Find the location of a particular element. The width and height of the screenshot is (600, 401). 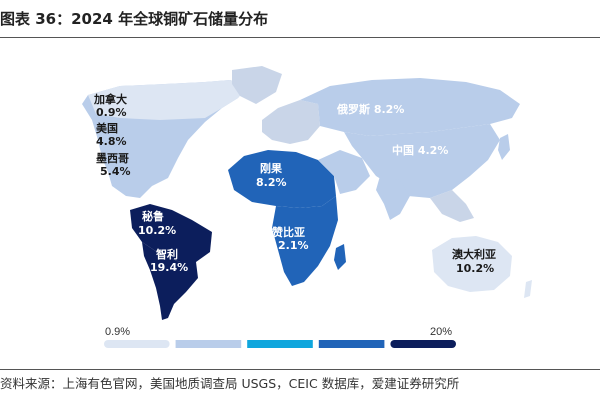

region-australia is located at coordinates (472, 264).